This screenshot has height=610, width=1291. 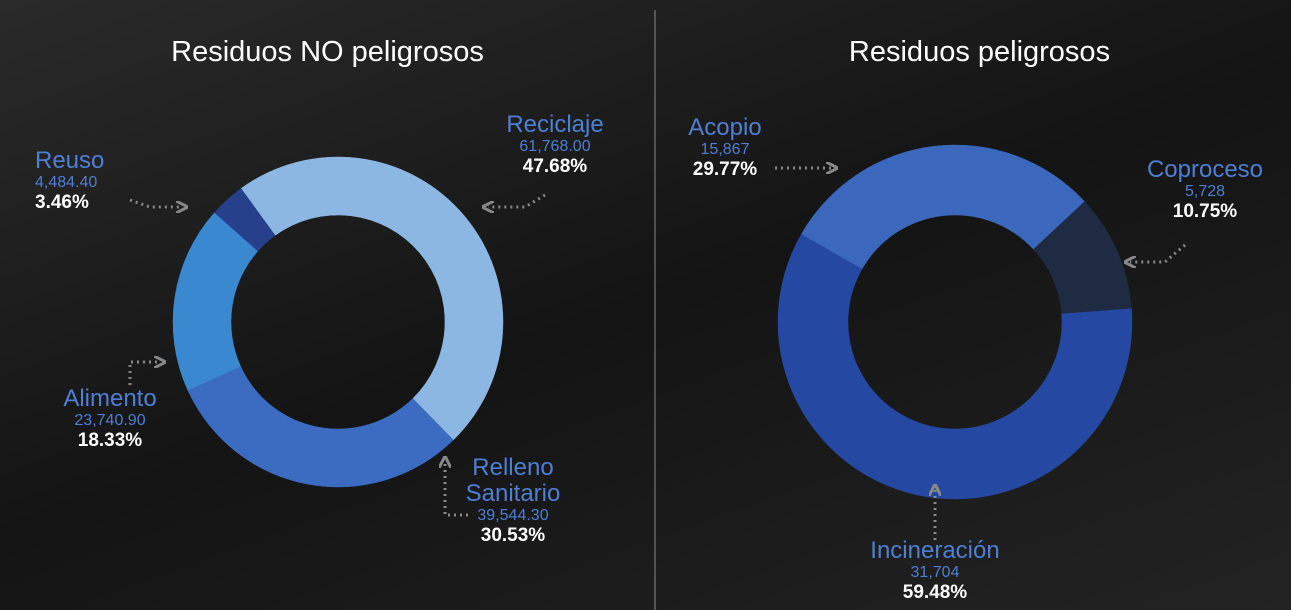 I want to click on value-label: 15,867, so click(x=725, y=149).